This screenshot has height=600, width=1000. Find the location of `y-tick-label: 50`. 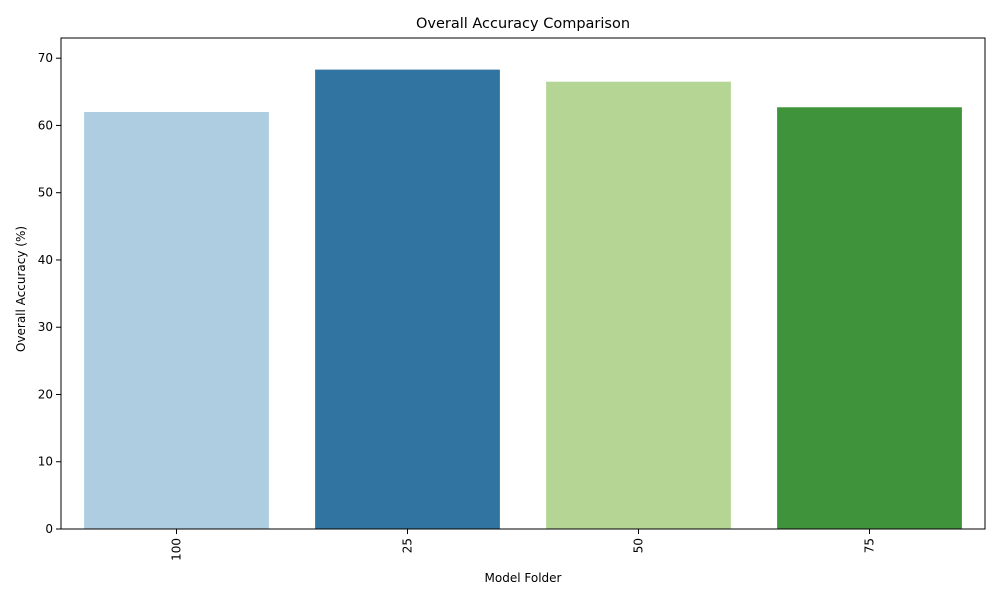

y-tick-label: 50 is located at coordinates (45, 193).